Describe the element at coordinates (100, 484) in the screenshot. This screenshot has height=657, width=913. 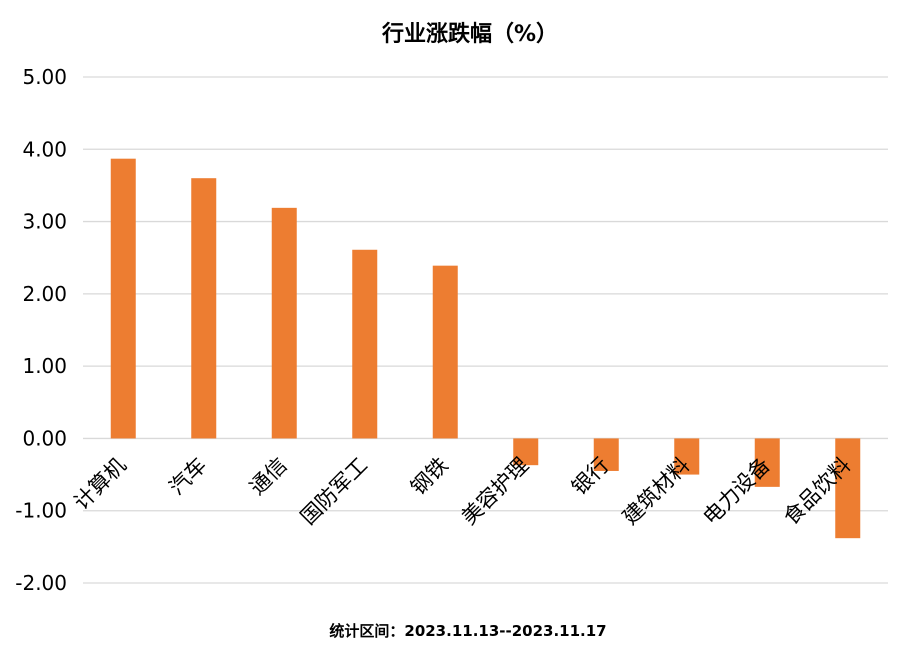
I see `x-category-label: 计算机` at that location.